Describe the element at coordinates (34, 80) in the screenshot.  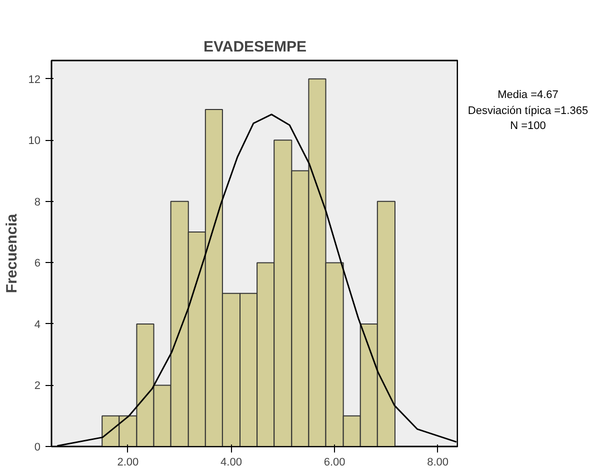
I see `y-tick-label: 12` at that location.